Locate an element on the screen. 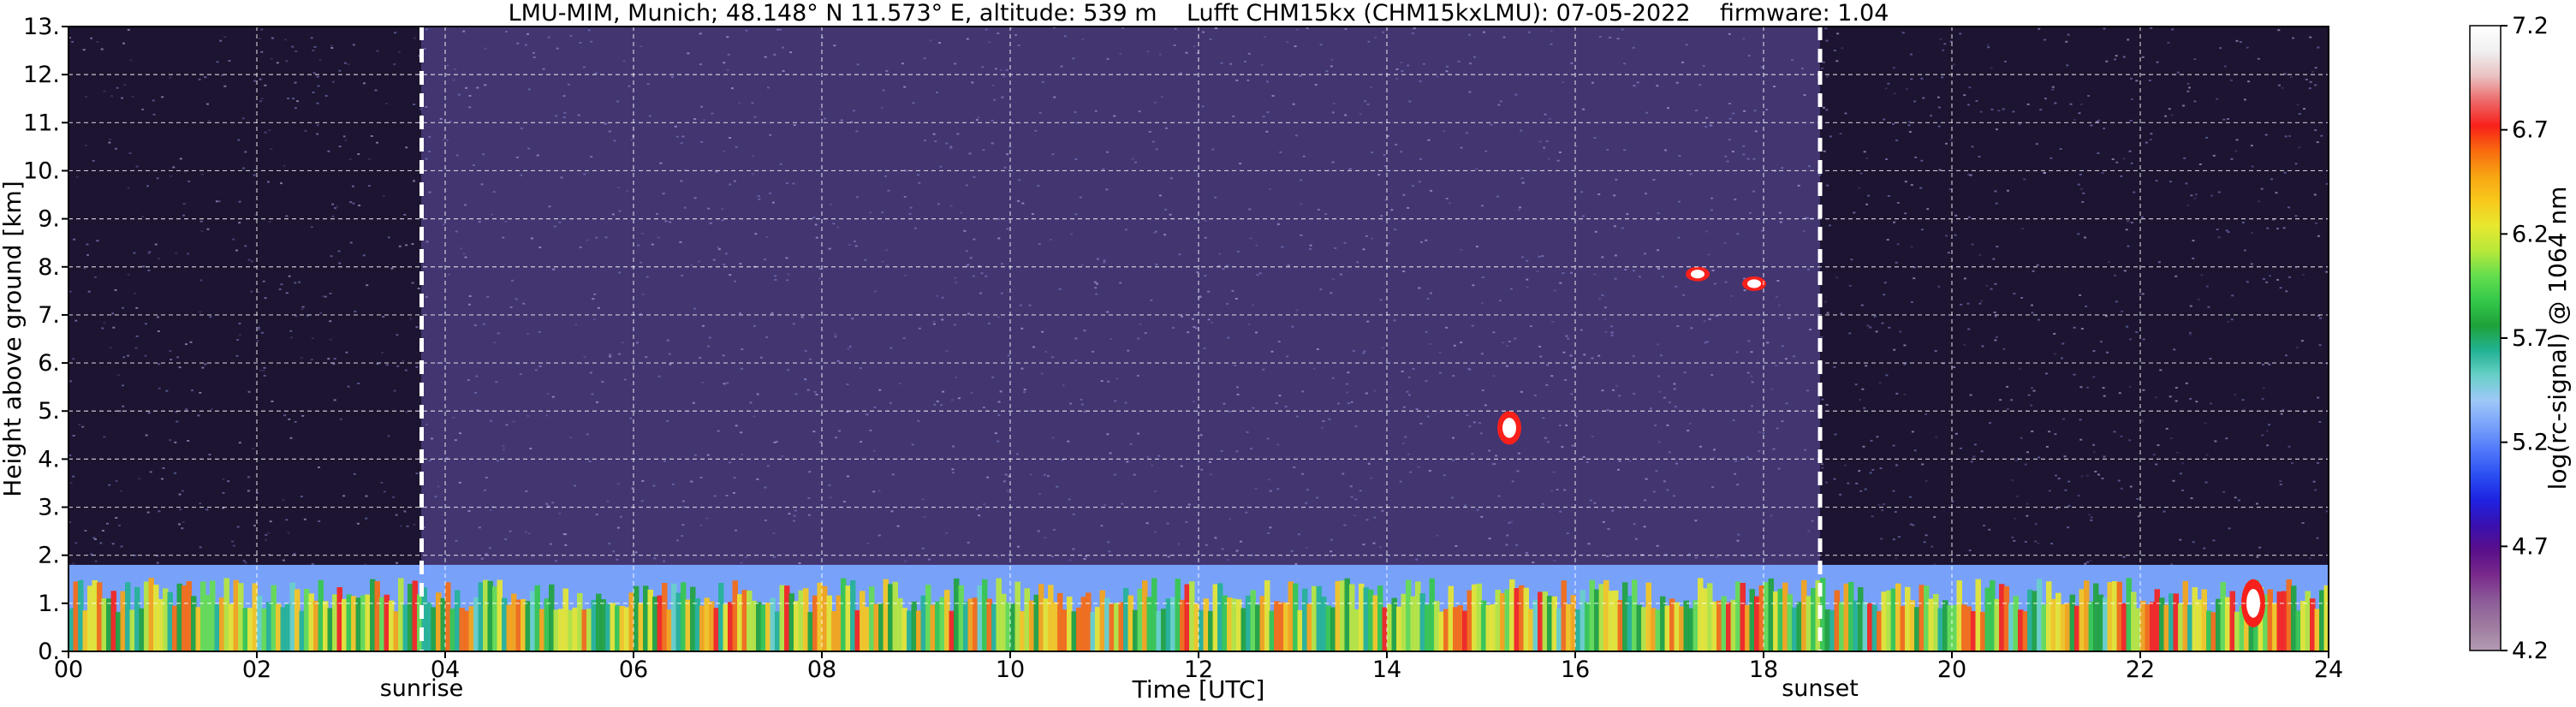 This screenshot has height=707, width=2576. y-tick-label: 5. is located at coordinates (49, 411).